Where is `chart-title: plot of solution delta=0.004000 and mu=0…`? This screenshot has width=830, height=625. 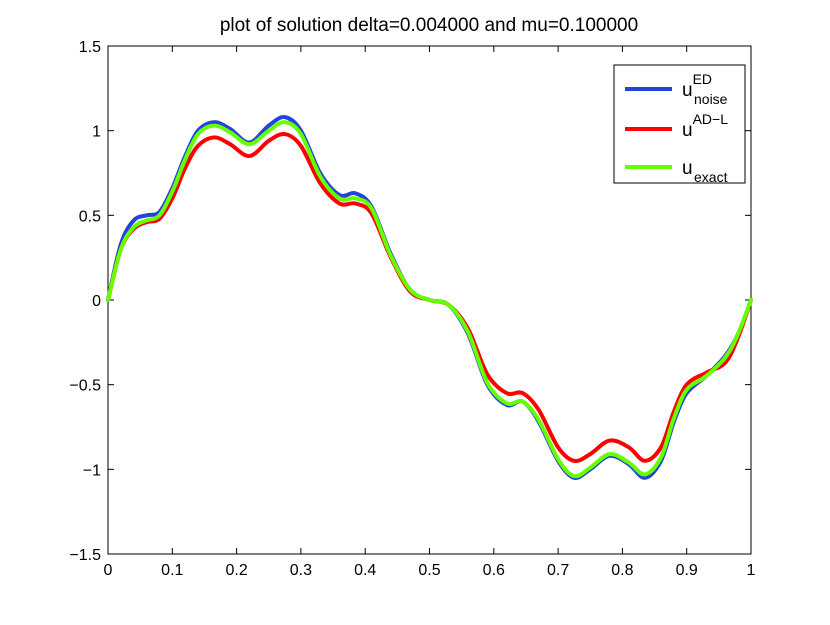 chart-title: plot of solution delta=0.004000 and mu=0… is located at coordinates (429, 25).